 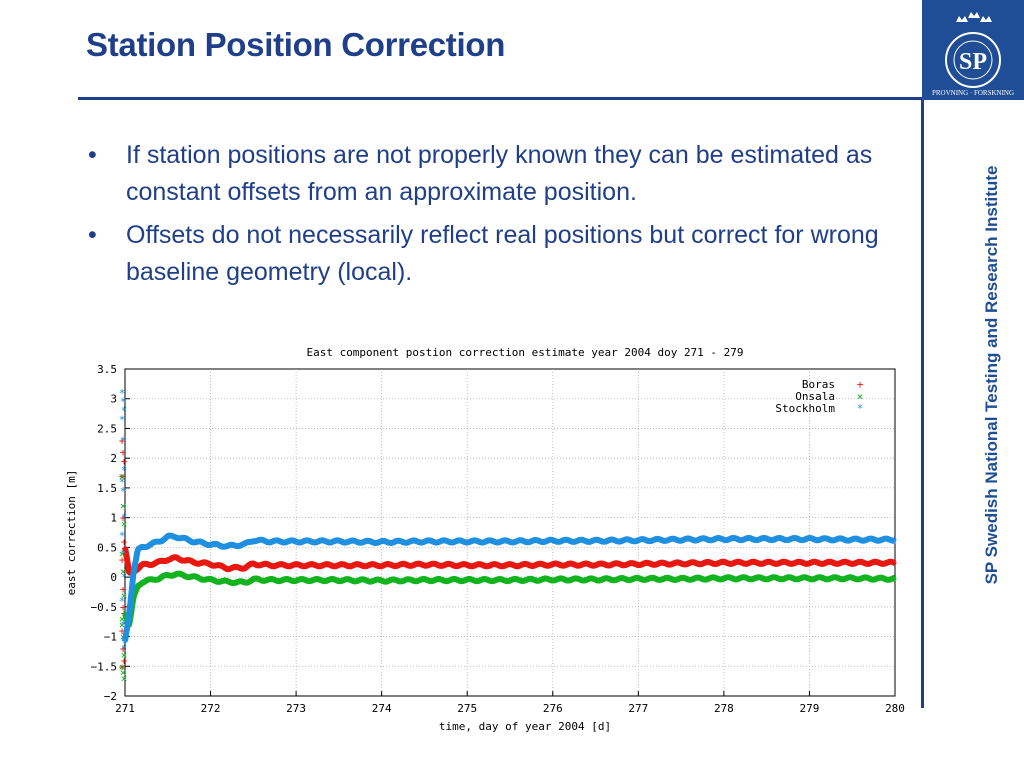 I want to click on y-axis-label: east correction [m], so click(x=71, y=533).